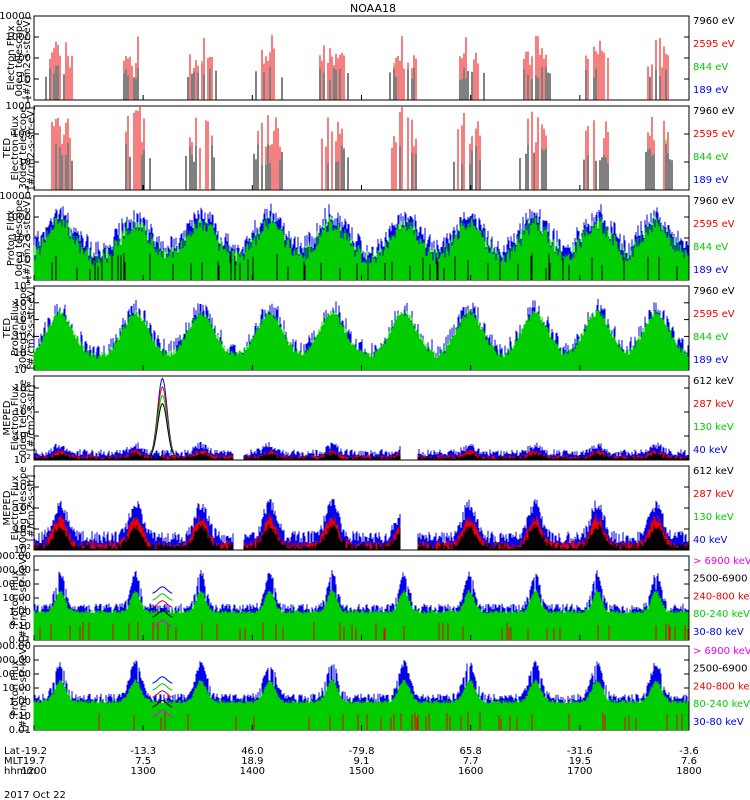  Describe the element at coordinates (162, 429) in the screenshot. I see `series-black-line` at that location.